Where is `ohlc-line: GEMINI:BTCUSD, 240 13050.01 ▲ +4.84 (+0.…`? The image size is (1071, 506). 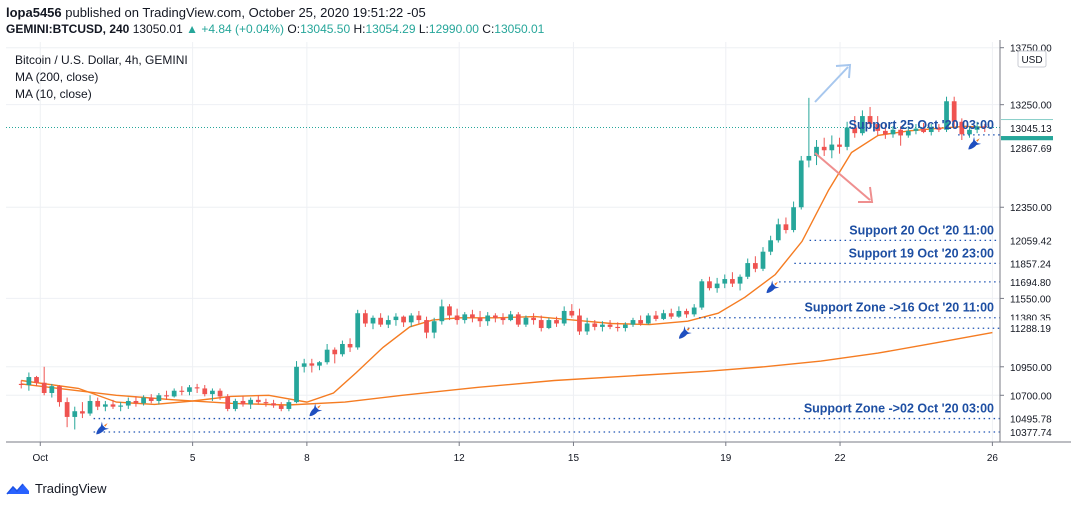 ohlc-line: GEMINI:BTCUSD, 240 13050.01 ▲ +4.84 (+0.… is located at coordinates (275, 29).